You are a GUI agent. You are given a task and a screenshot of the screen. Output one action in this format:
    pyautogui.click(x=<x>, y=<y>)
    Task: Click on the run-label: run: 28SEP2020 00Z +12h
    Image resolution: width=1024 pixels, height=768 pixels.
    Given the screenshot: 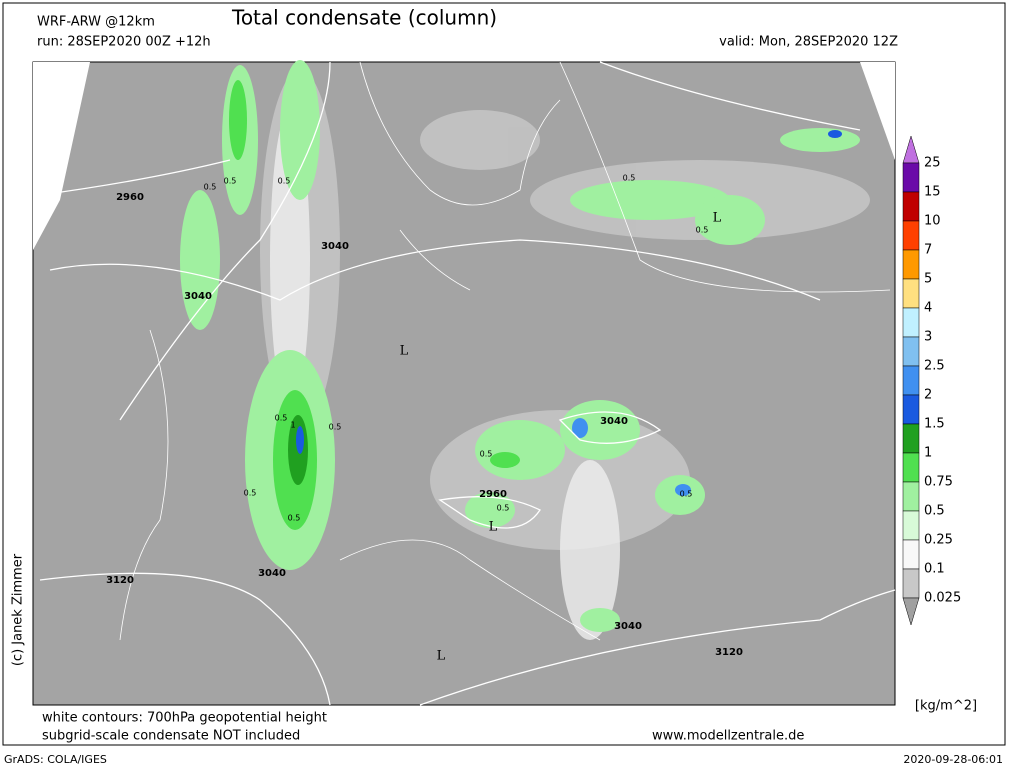 What is the action you would take?
    pyautogui.click(x=124, y=42)
    